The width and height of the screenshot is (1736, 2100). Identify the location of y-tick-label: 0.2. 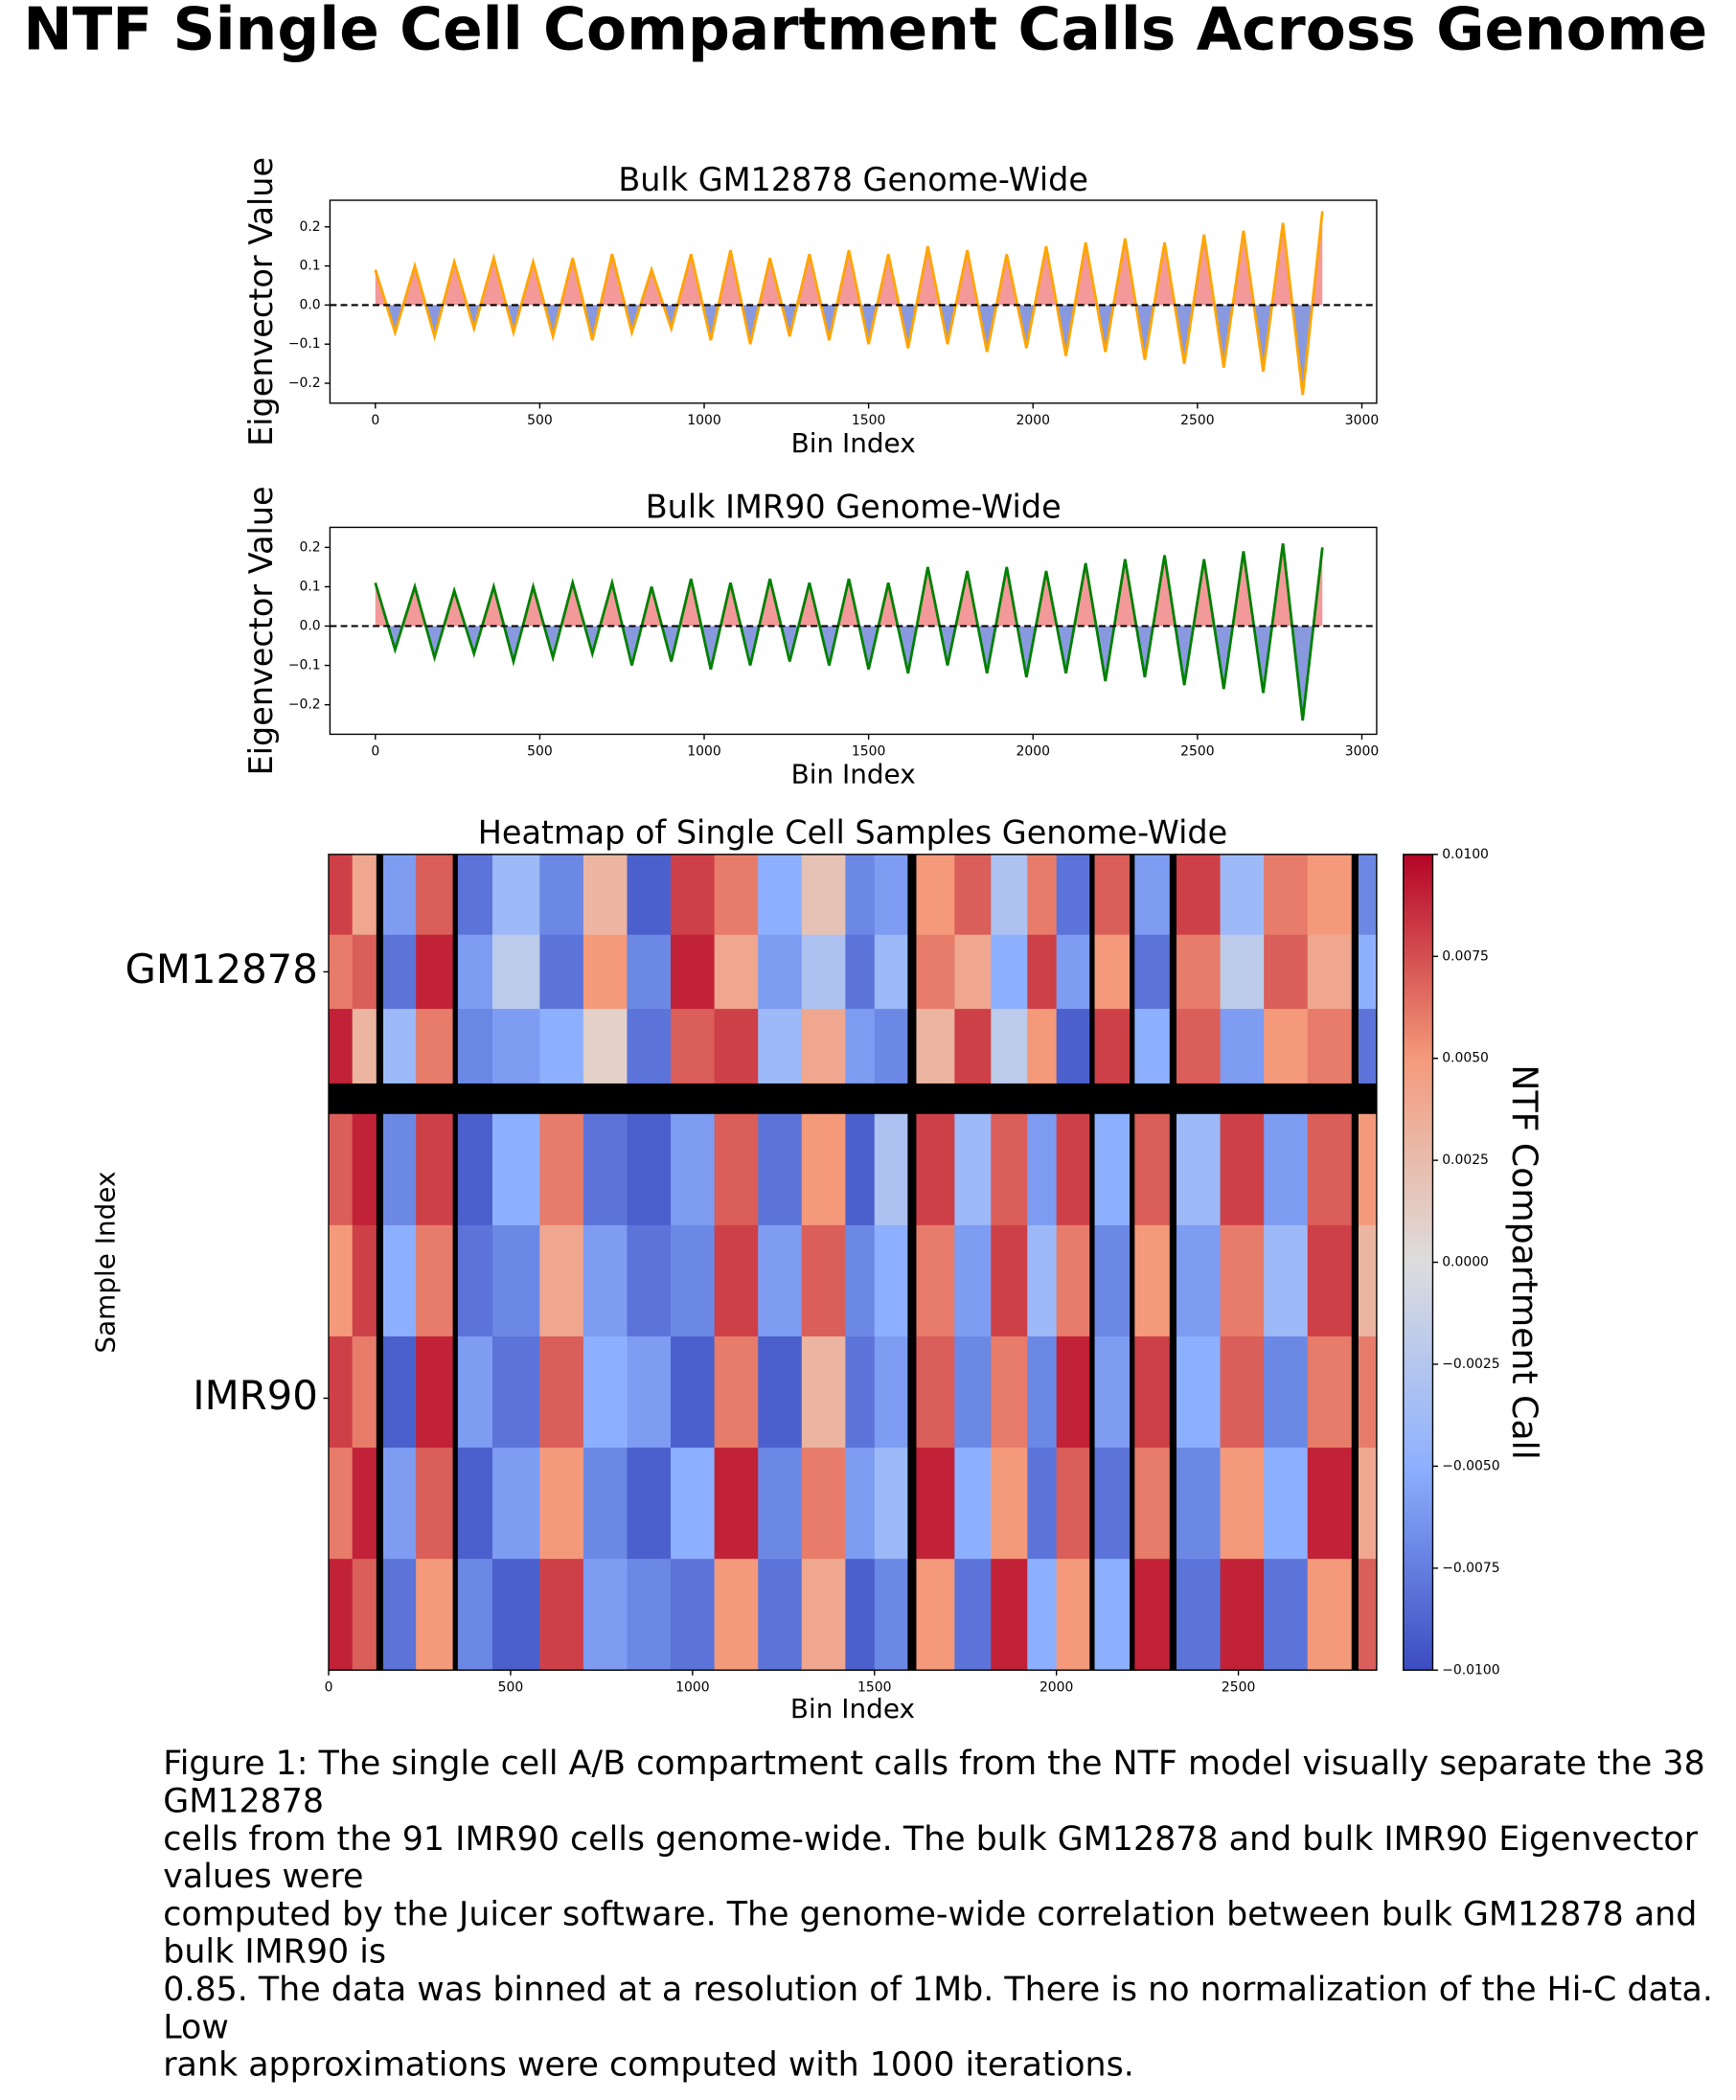
(310, 227).